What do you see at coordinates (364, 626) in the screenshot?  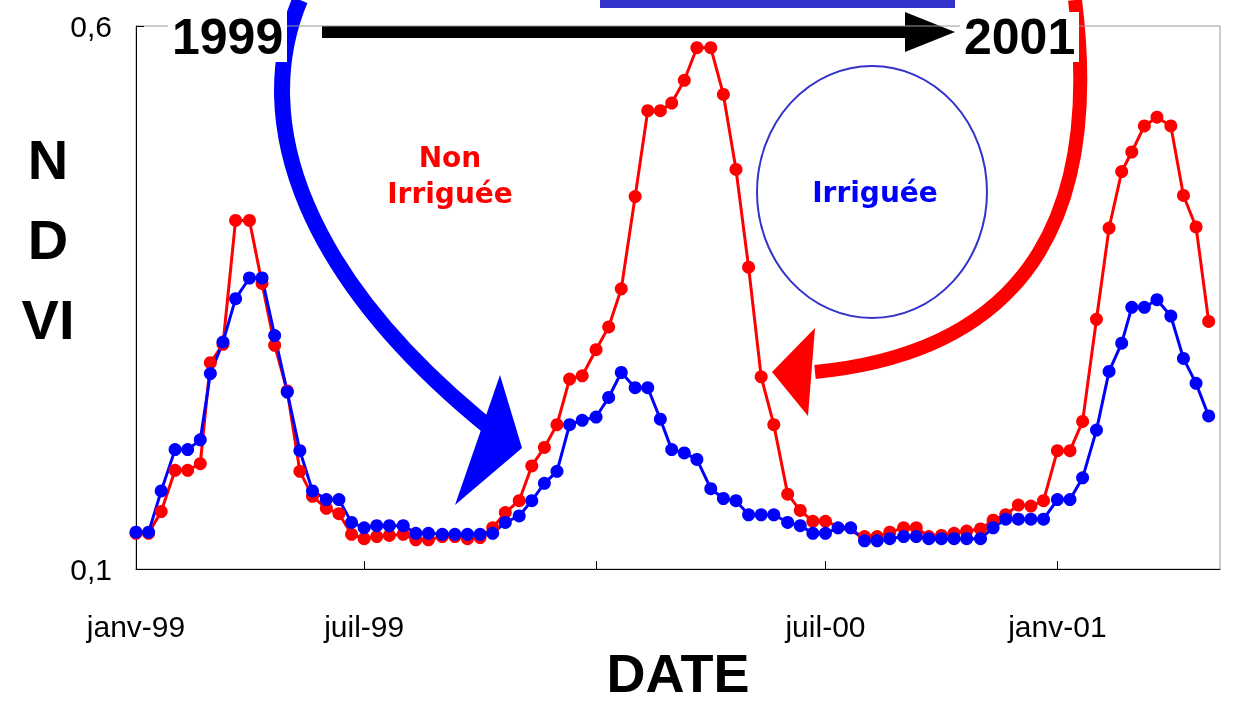 I see `x-tick-label: juil-99` at bounding box center [364, 626].